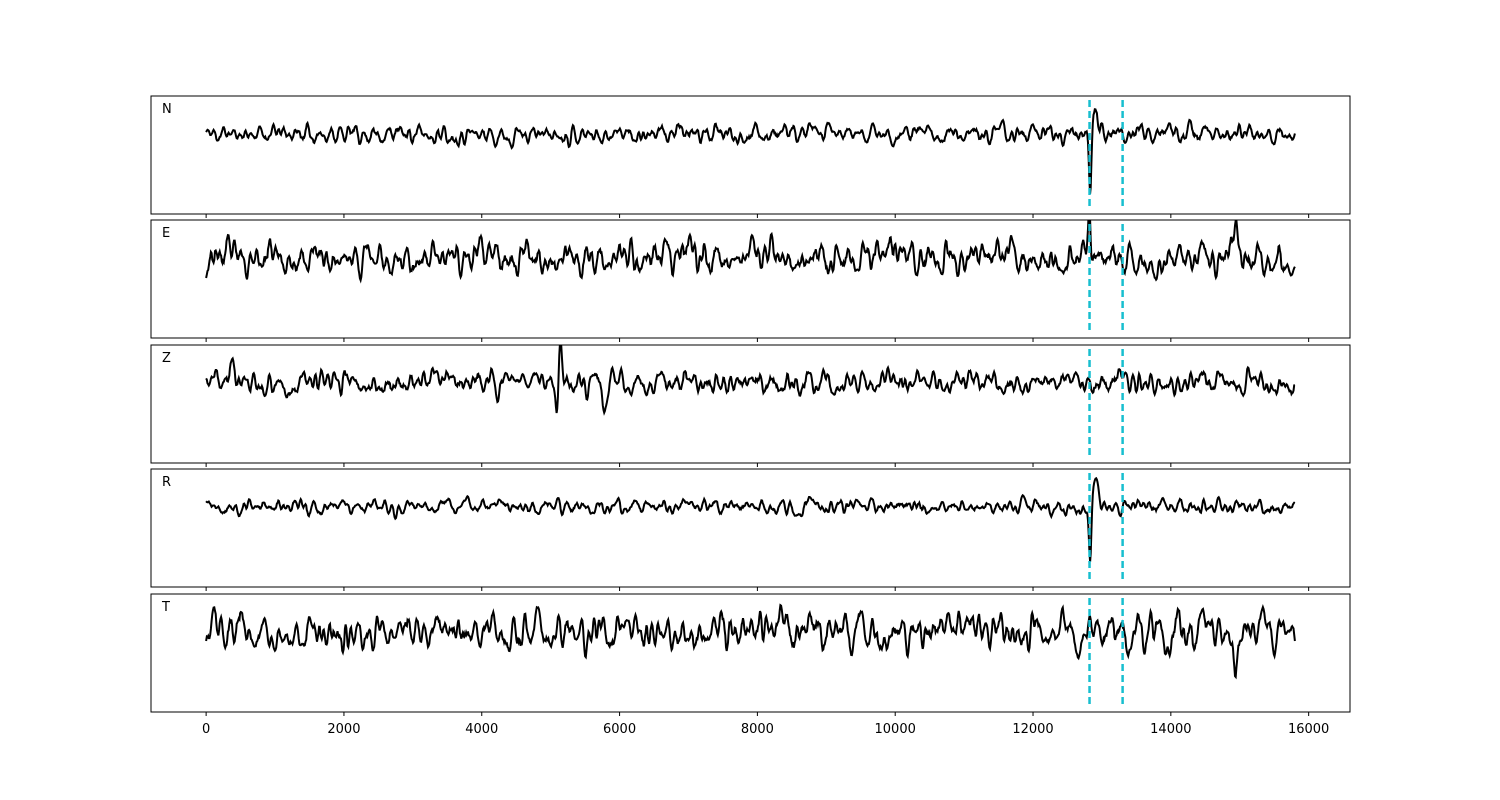 The image size is (1500, 800). I want to click on panel-label: R, so click(166, 482).